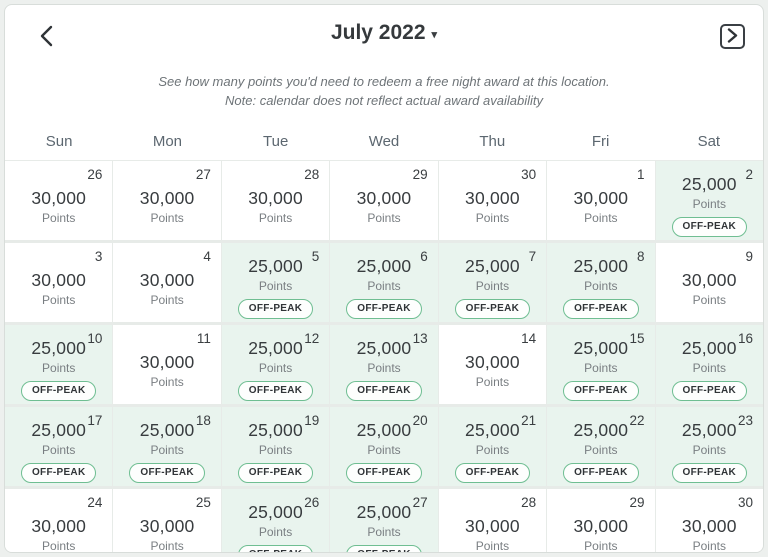 The image size is (768, 557). I want to click on day-cell: 20 25,000 Points OFF-PEAK, so click(384, 446).